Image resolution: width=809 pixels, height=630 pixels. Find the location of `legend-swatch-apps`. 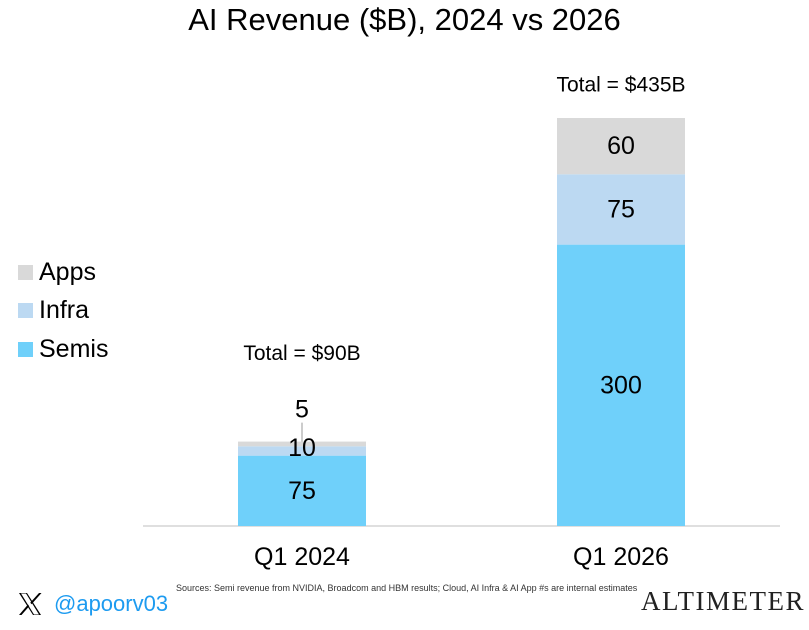

legend-swatch-apps is located at coordinates (25, 272).